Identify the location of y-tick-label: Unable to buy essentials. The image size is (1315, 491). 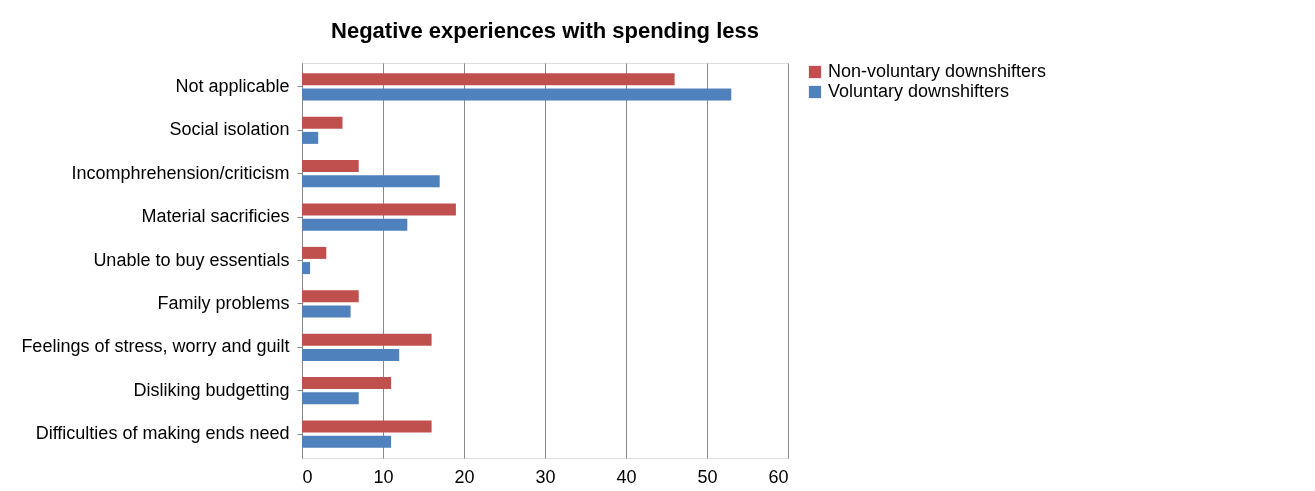
(191, 259).